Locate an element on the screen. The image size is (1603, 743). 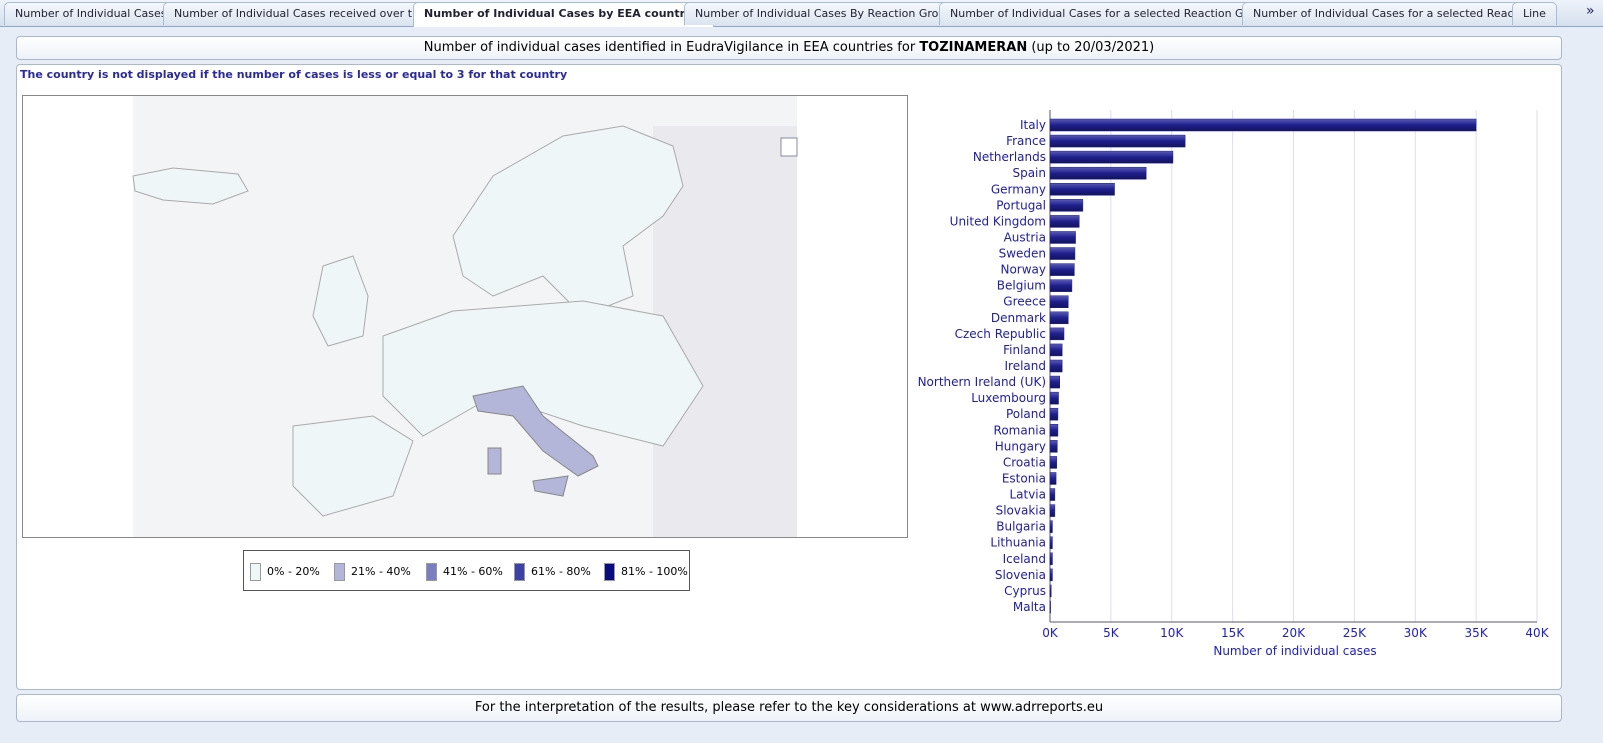
y-tick-label: Croatia is located at coordinates (1024, 462).